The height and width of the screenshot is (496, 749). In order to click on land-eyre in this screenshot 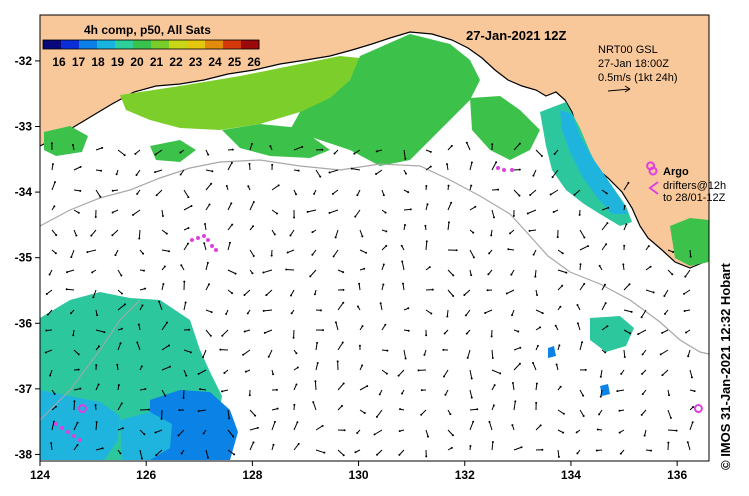, I will do `click(654, 185)`.